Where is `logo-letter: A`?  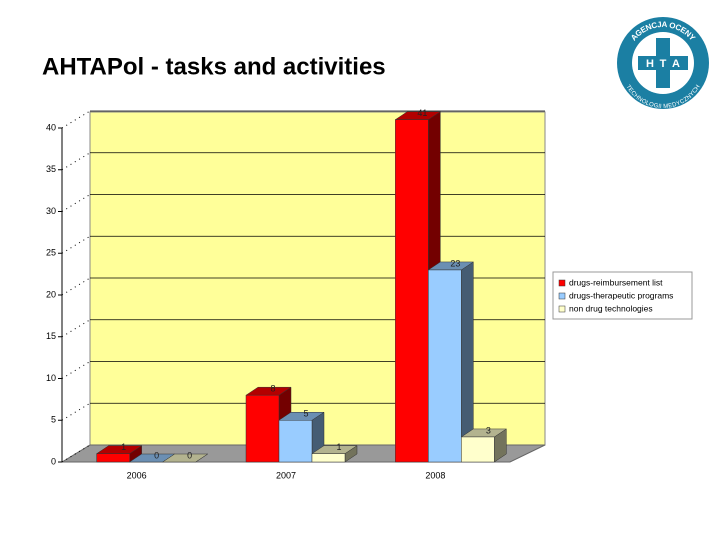
logo-letter: A is located at coordinates (676, 64).